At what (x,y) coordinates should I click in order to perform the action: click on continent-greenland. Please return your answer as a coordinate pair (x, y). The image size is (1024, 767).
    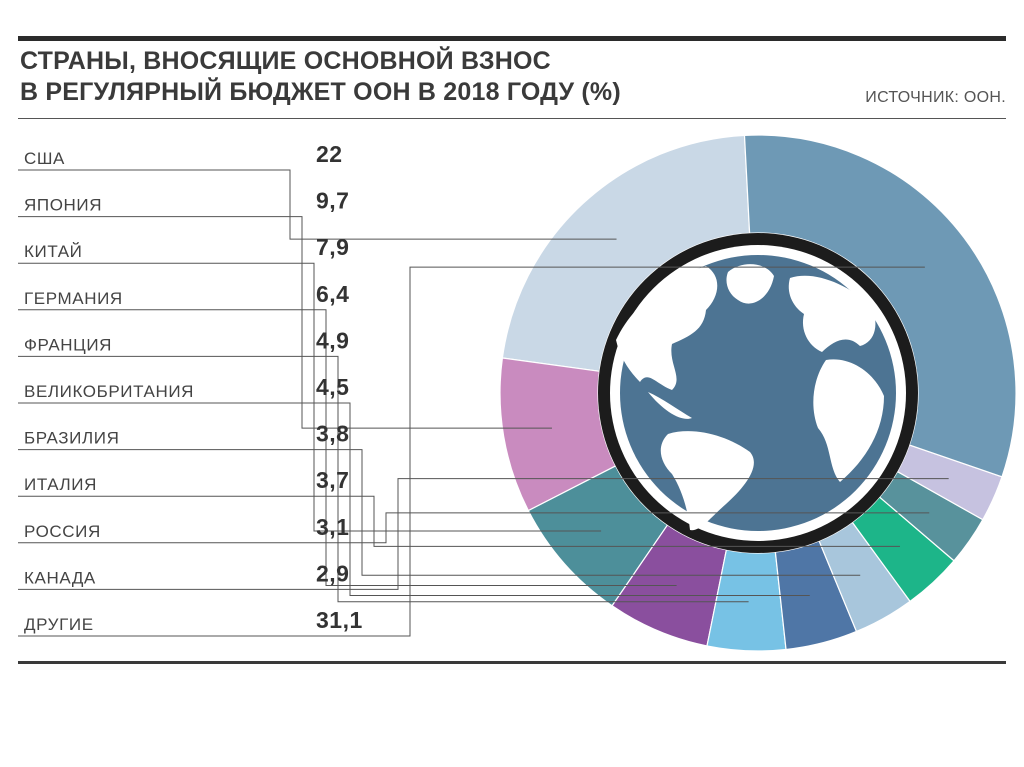
    Looking at the image, I should click on (750, 284).